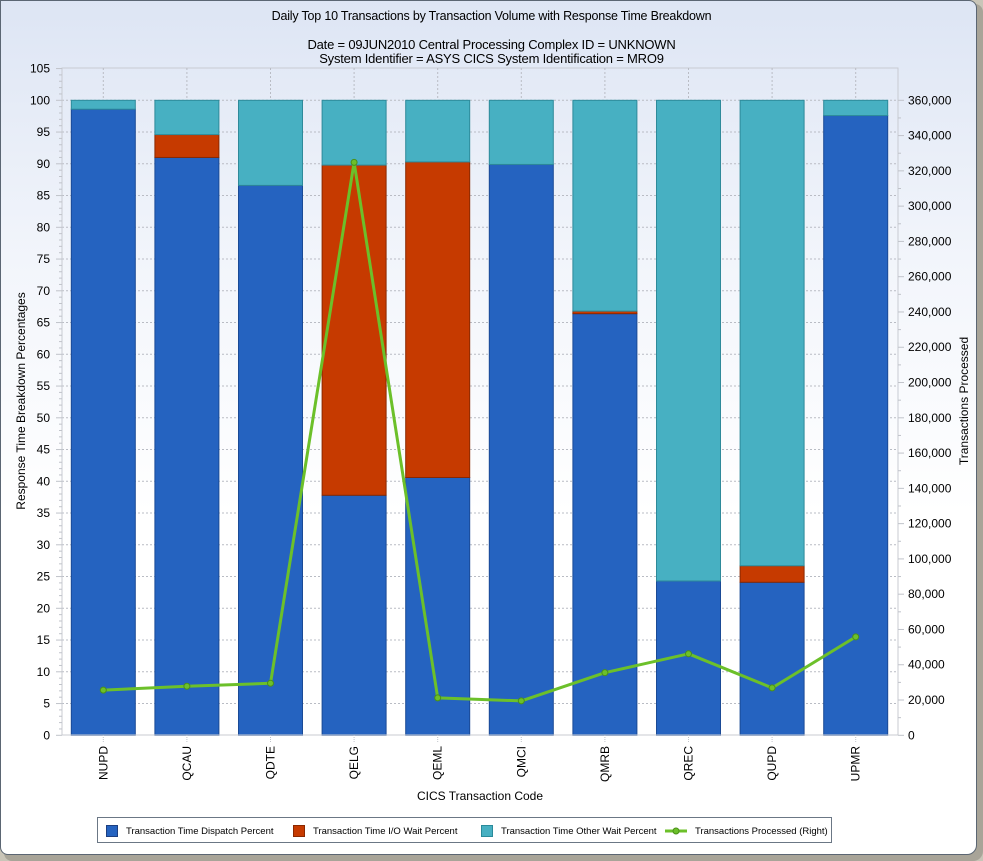 The height and width of the screenshot is (861, 983). I want to click on y2-tick-label: 300,000, so click(930, 206).